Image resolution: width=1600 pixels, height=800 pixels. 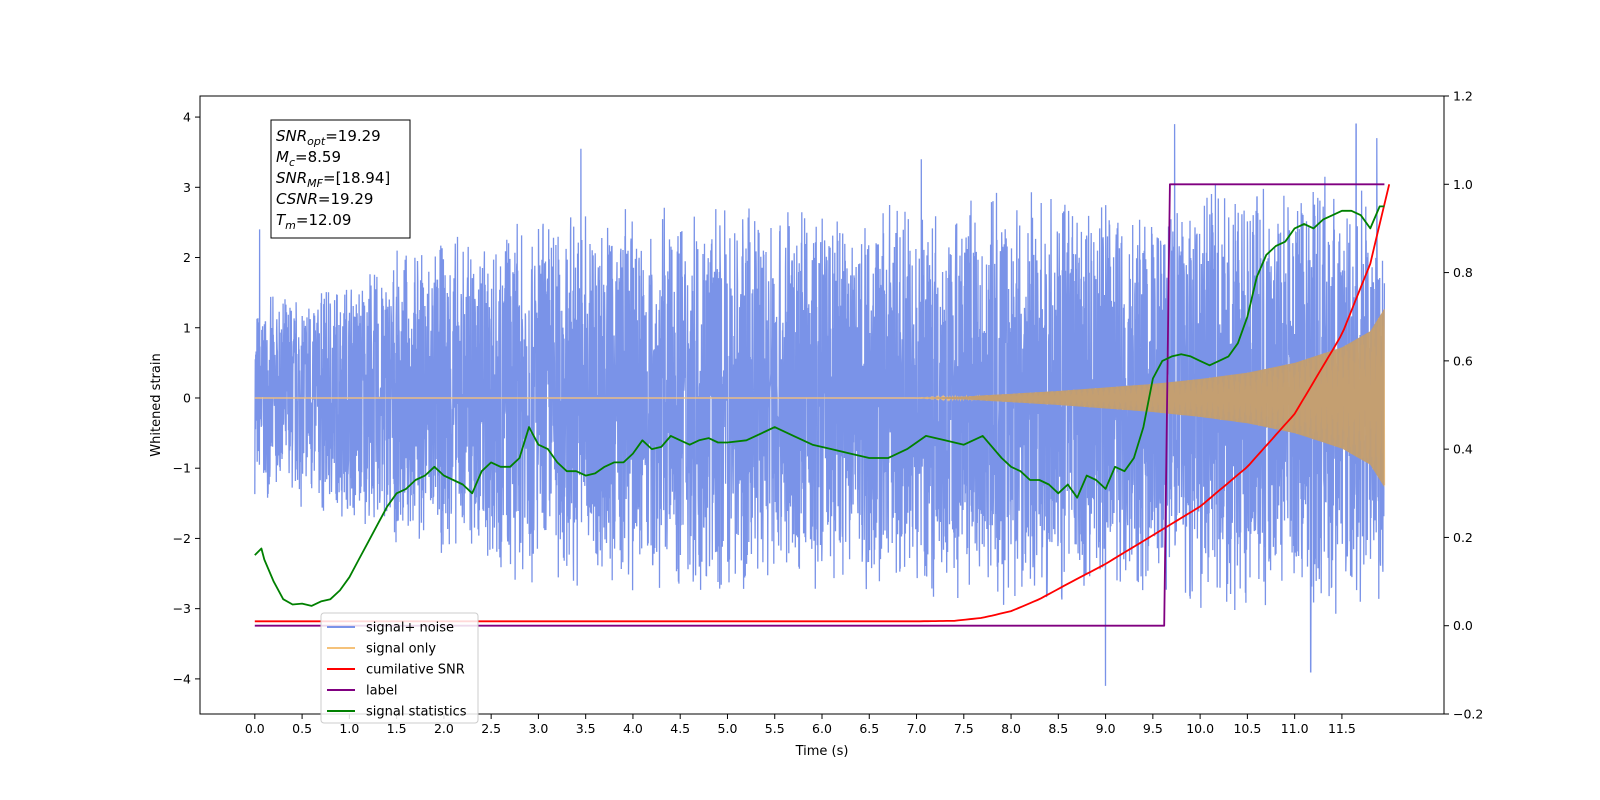 I want to click on legend-label: signal+ noise, so click(x=410, y=628).